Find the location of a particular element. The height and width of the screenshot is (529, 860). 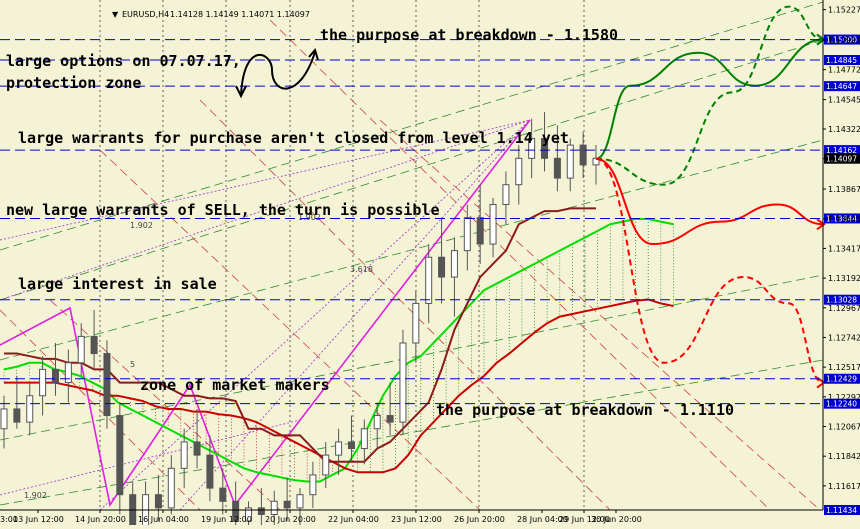

annotation-target-down: the purpose at breakdown - 1.1110 is located at coordinates (585, 410).